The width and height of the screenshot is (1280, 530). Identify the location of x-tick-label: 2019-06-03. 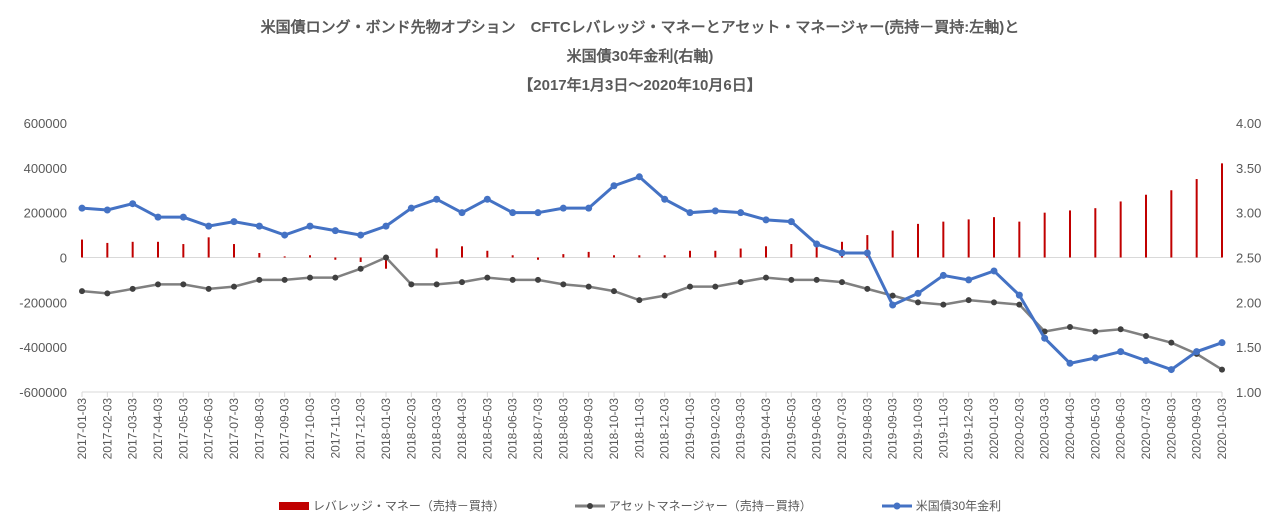
(817, 429).